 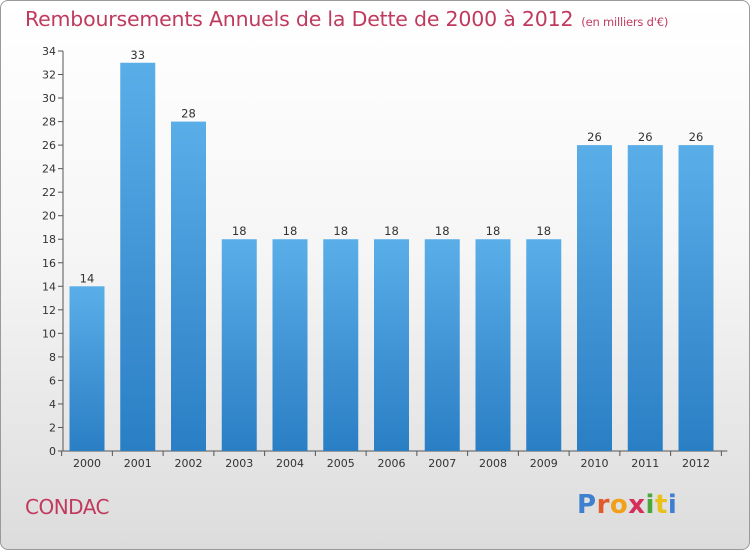 I want to click on y-tick-label: 12, so click(x=49, y=310).